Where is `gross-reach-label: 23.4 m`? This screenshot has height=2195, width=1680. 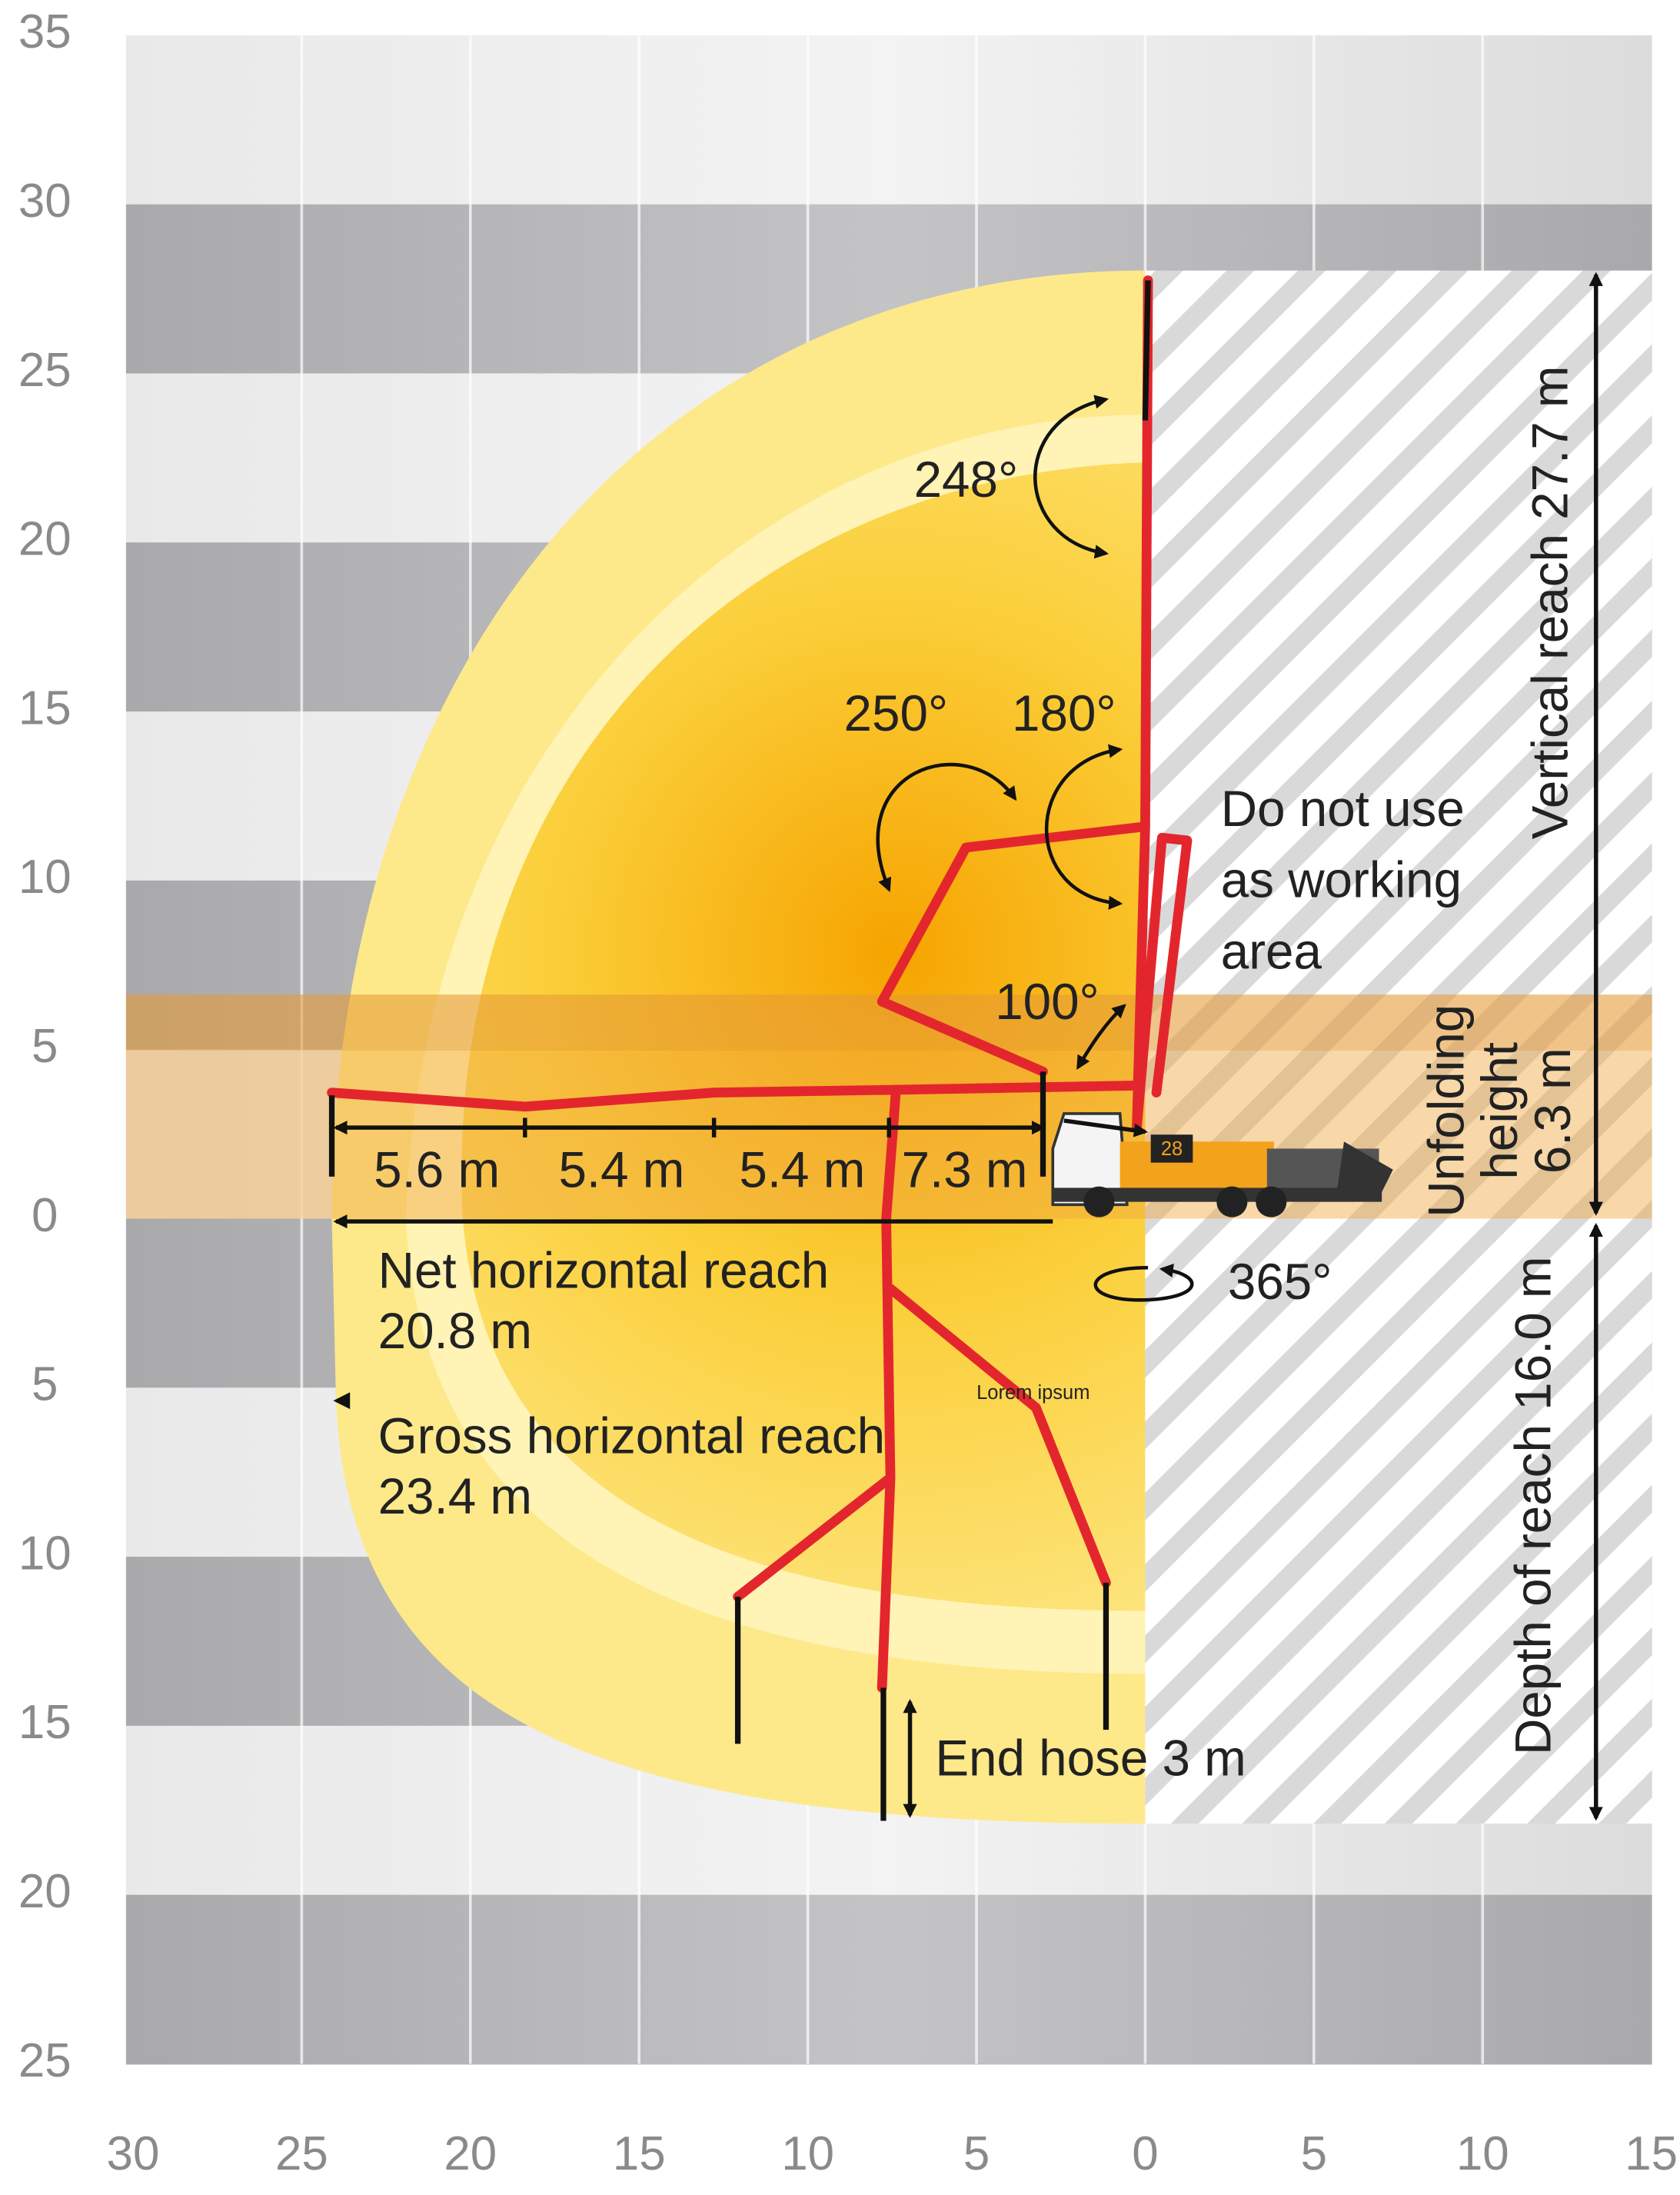
gross-reach-label: 23.4 m is located at coordinates (455, 1496).